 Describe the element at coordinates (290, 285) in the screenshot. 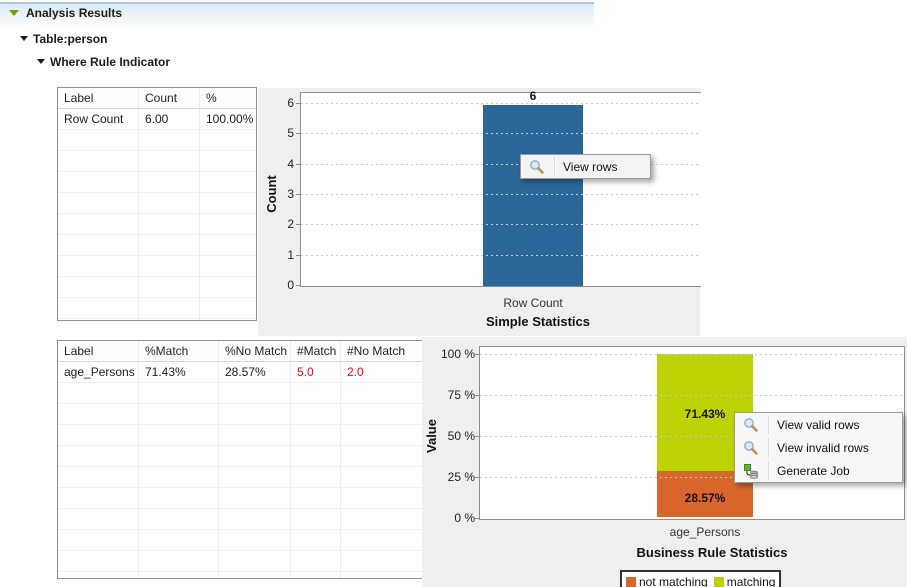

I see `y-tick-label: 0` at that location.